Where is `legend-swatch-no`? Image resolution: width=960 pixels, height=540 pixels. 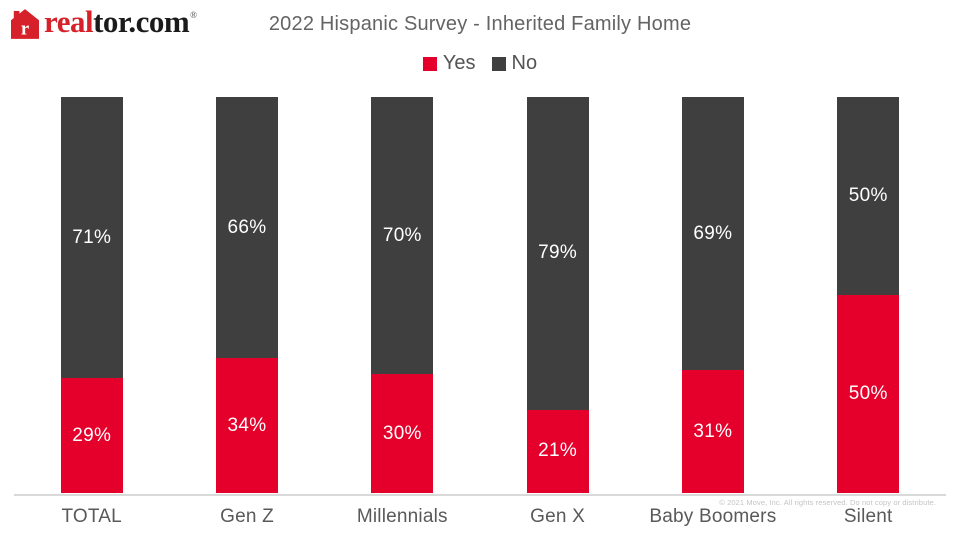
legend-swatch-no is located at coordinates (498, 63).